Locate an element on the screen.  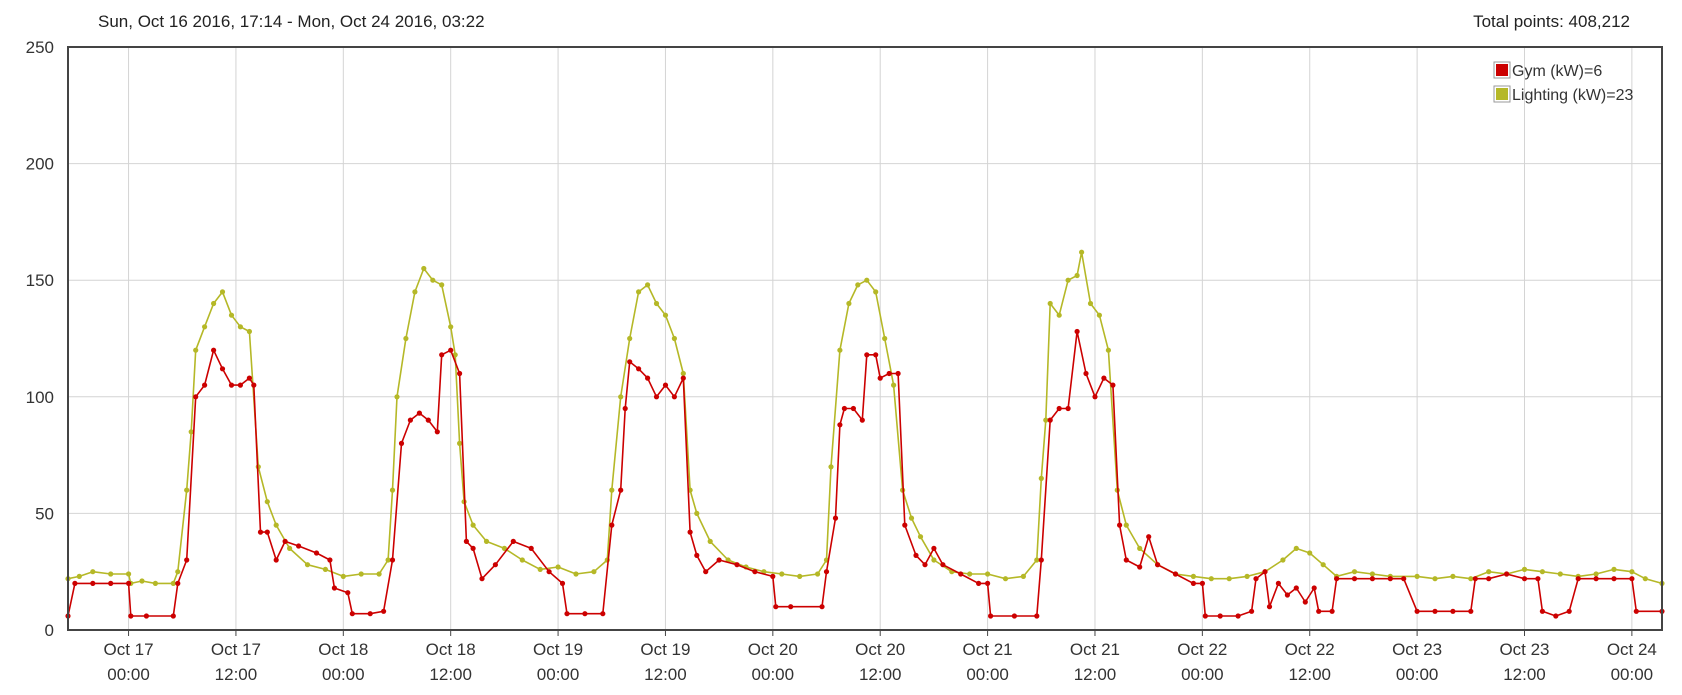
x-tick-label: Oct 21 00:00 is located at coordinates (988, 662).